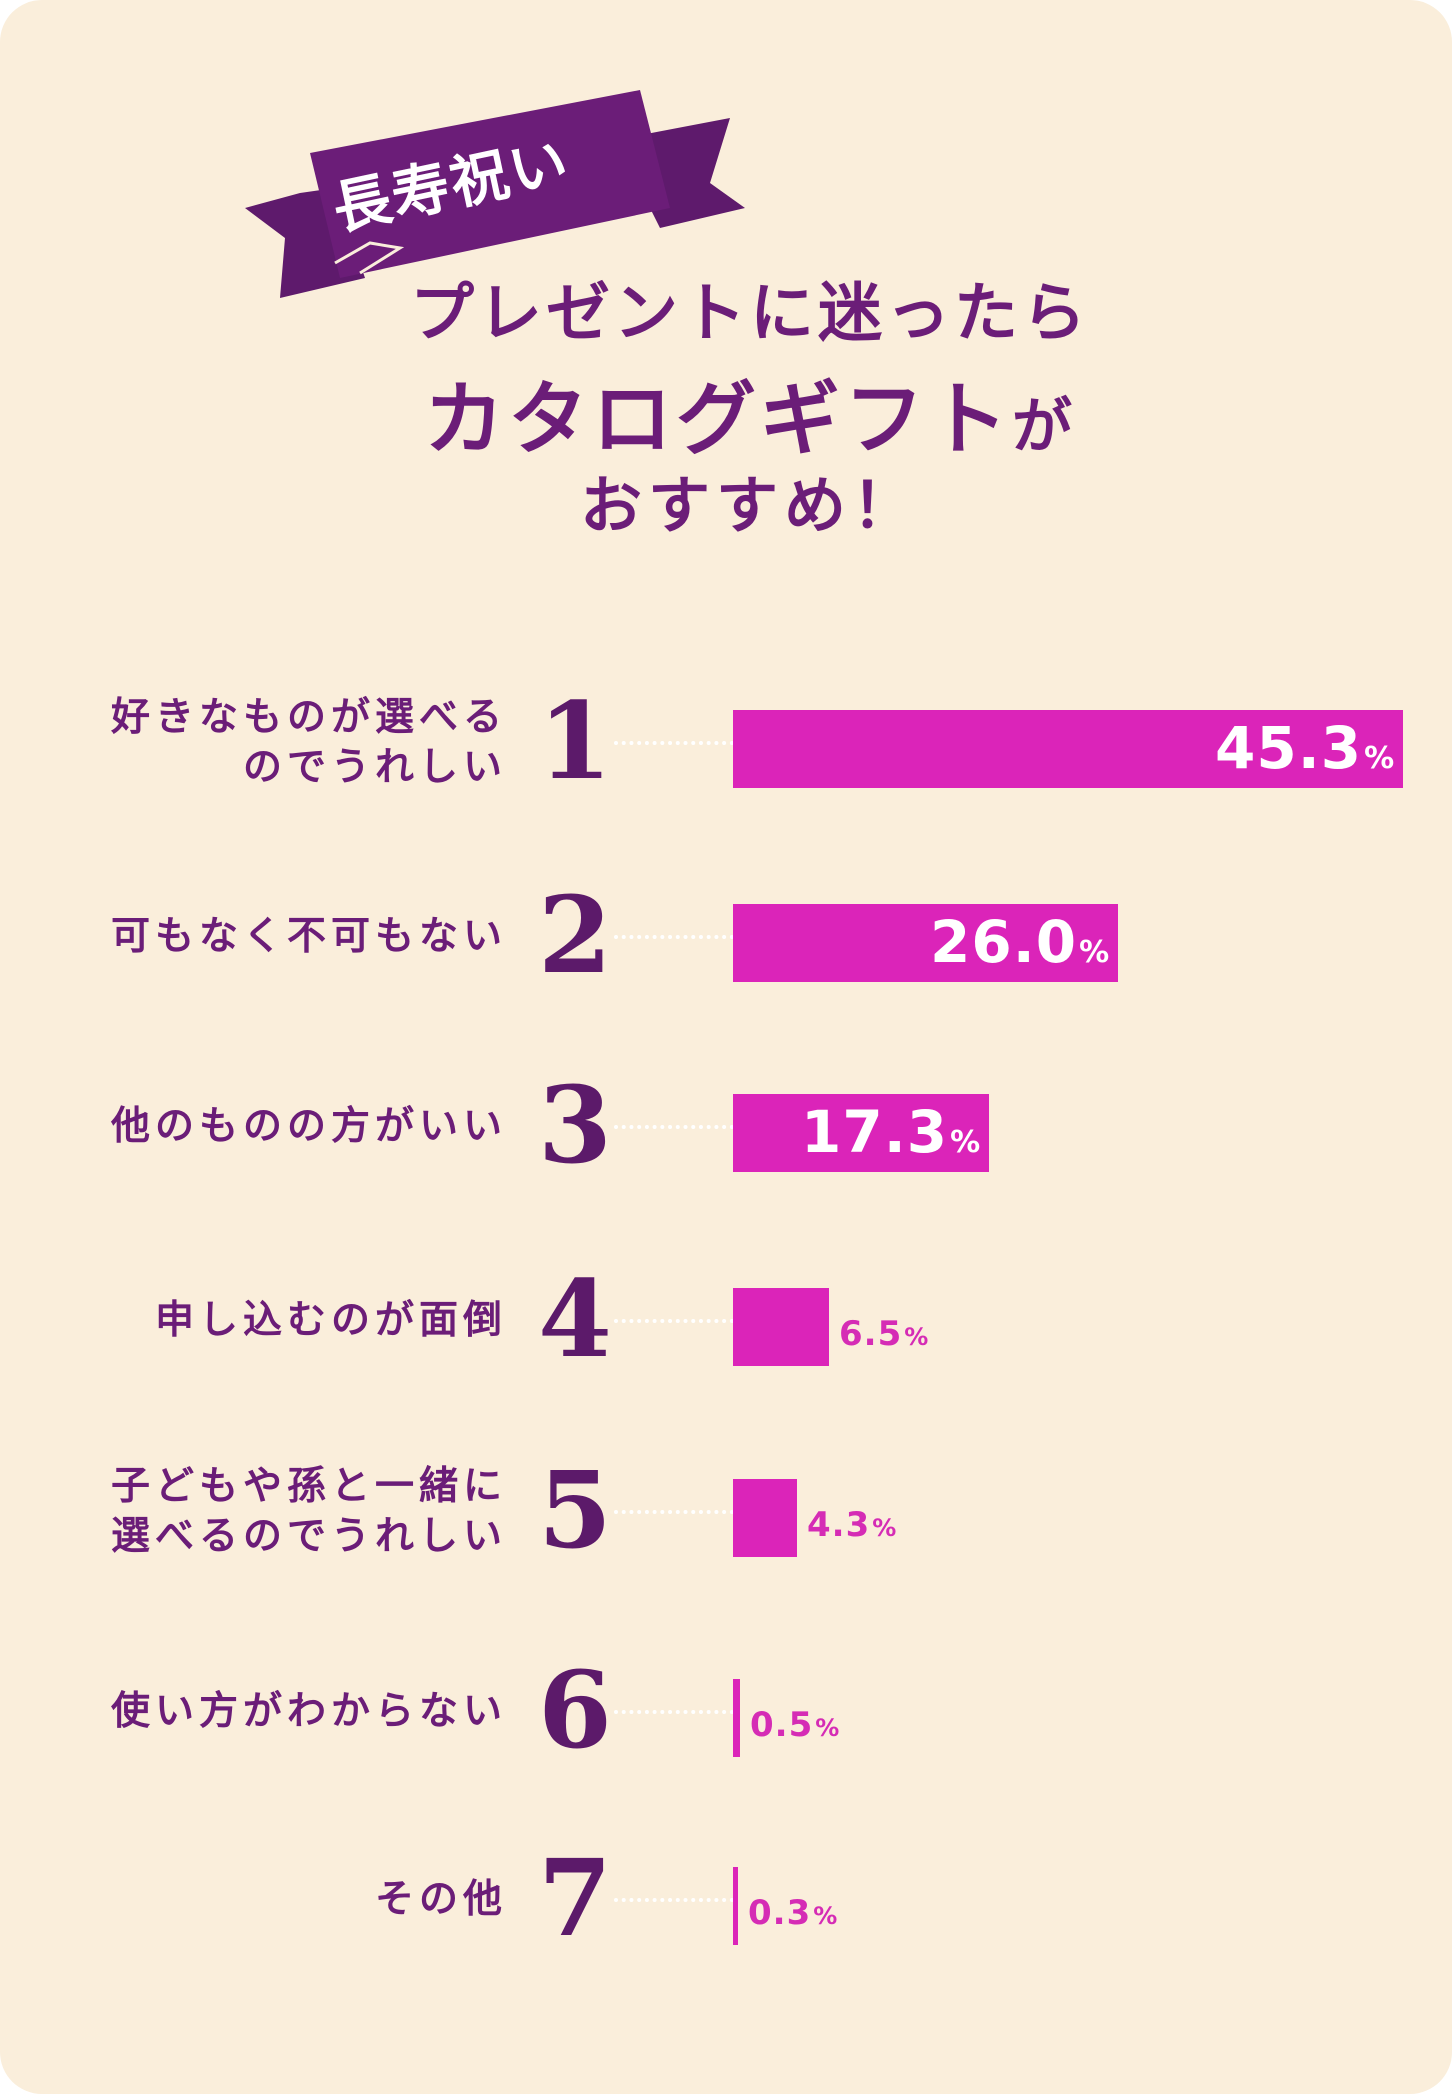  Describe the element at coordinates (575, 1124) in the screenshot. I see `rank-number: 3` at that location.